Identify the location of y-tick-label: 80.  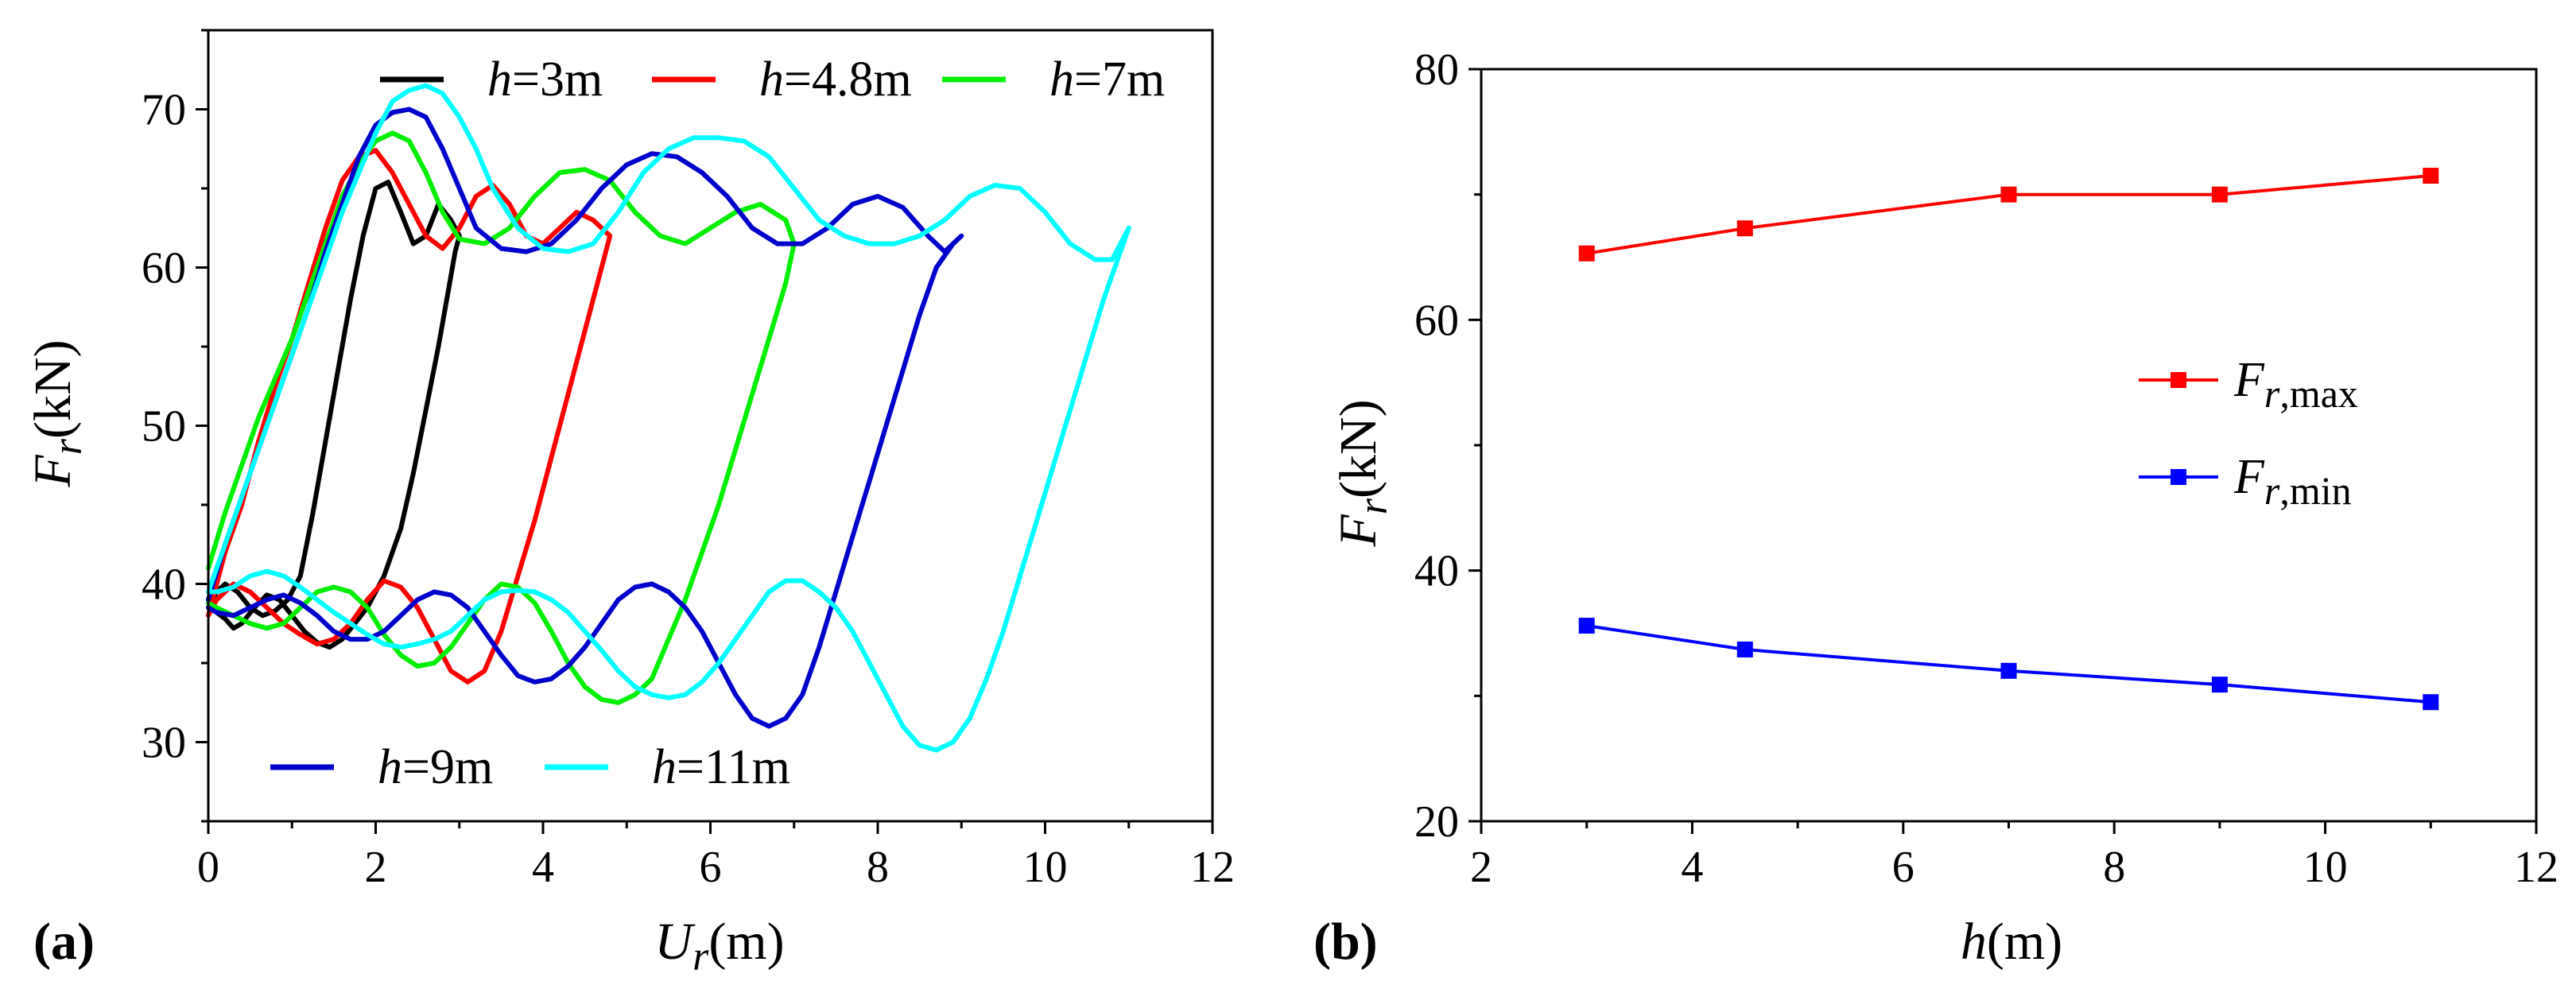
(1437, 70).